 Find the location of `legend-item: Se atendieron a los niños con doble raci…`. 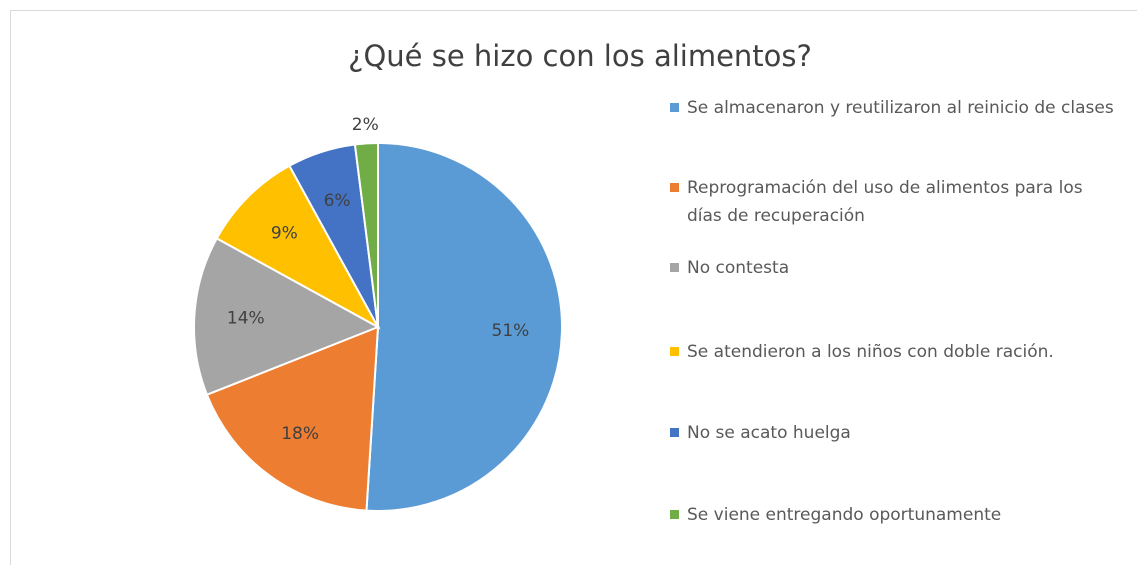

legend-item: Se atendieron a los niños con doble raci… is located at coordinates (895, 352).